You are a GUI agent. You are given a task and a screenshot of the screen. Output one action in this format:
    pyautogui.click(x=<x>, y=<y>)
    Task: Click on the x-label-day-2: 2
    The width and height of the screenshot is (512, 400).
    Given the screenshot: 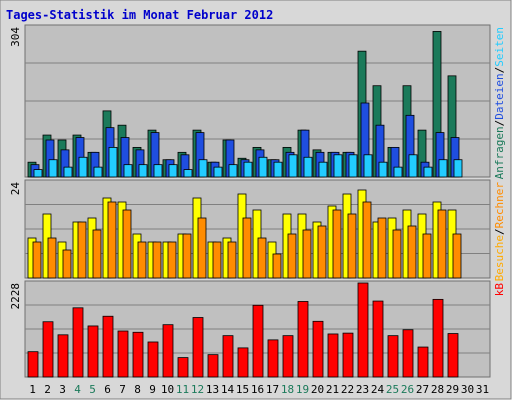 What is the action you would take?
    pyautogui.click(x=47, y=389)
    